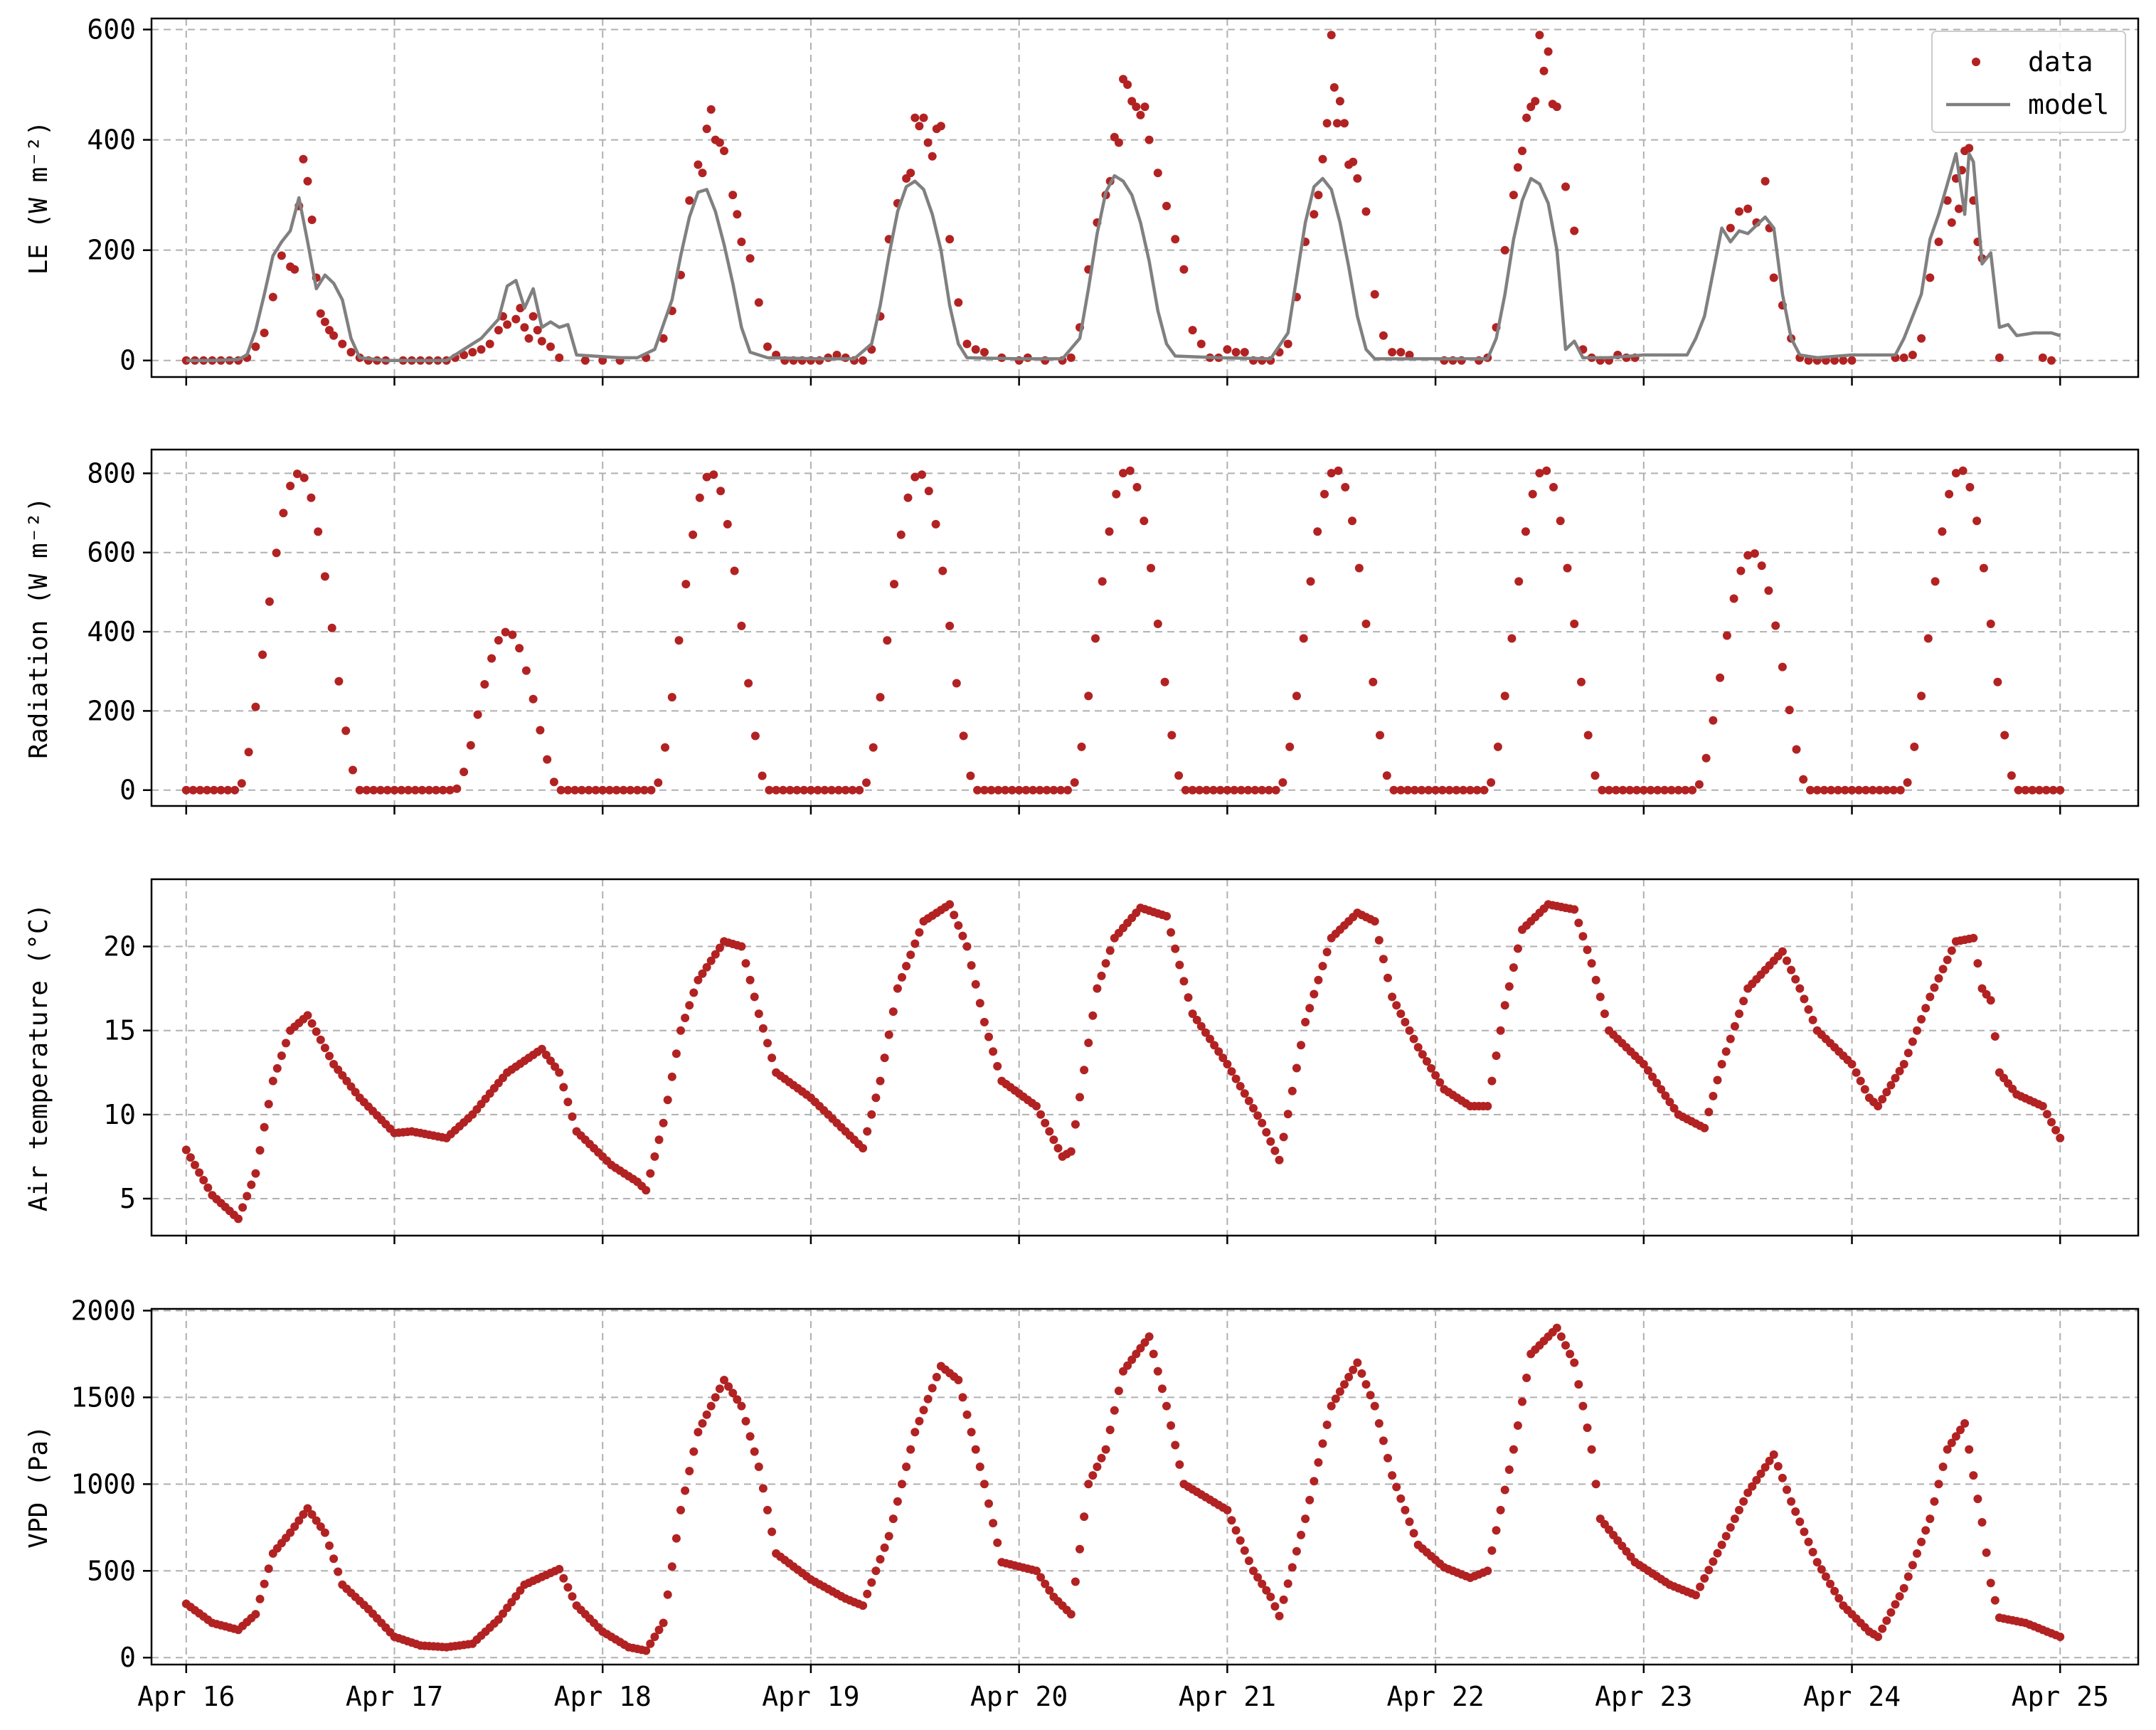  What do you see at coordinates (111, 140) in the screenshot?
I see `le-y-tick-label: 400` at bounding box center [111, 140].